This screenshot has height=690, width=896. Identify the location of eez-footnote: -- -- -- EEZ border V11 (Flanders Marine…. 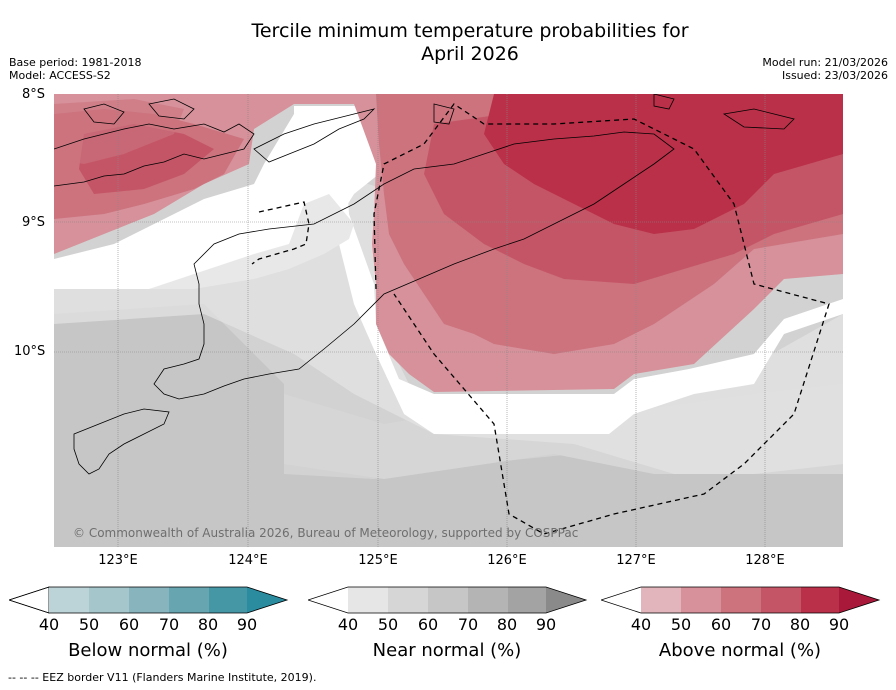
(162, 677).